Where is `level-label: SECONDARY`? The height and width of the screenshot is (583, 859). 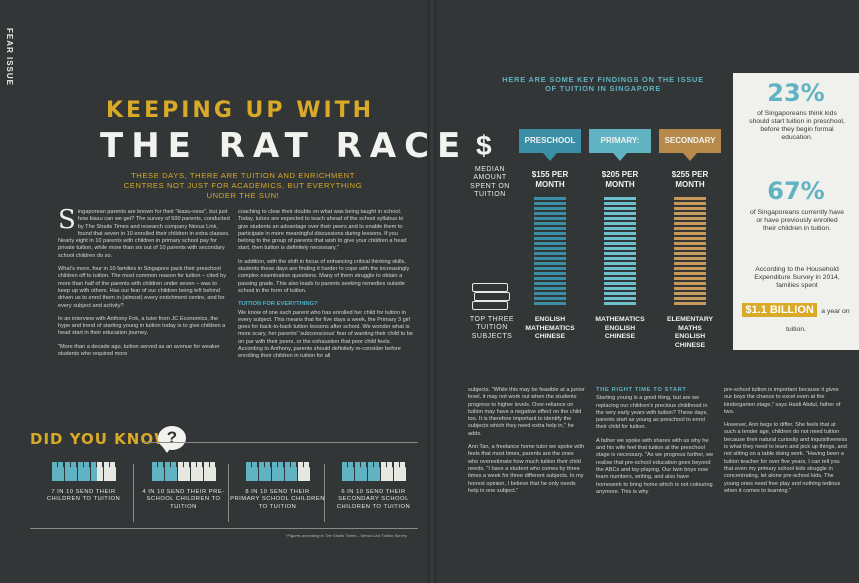 level-label: SECONDARY is located at coordinates (690, 141).